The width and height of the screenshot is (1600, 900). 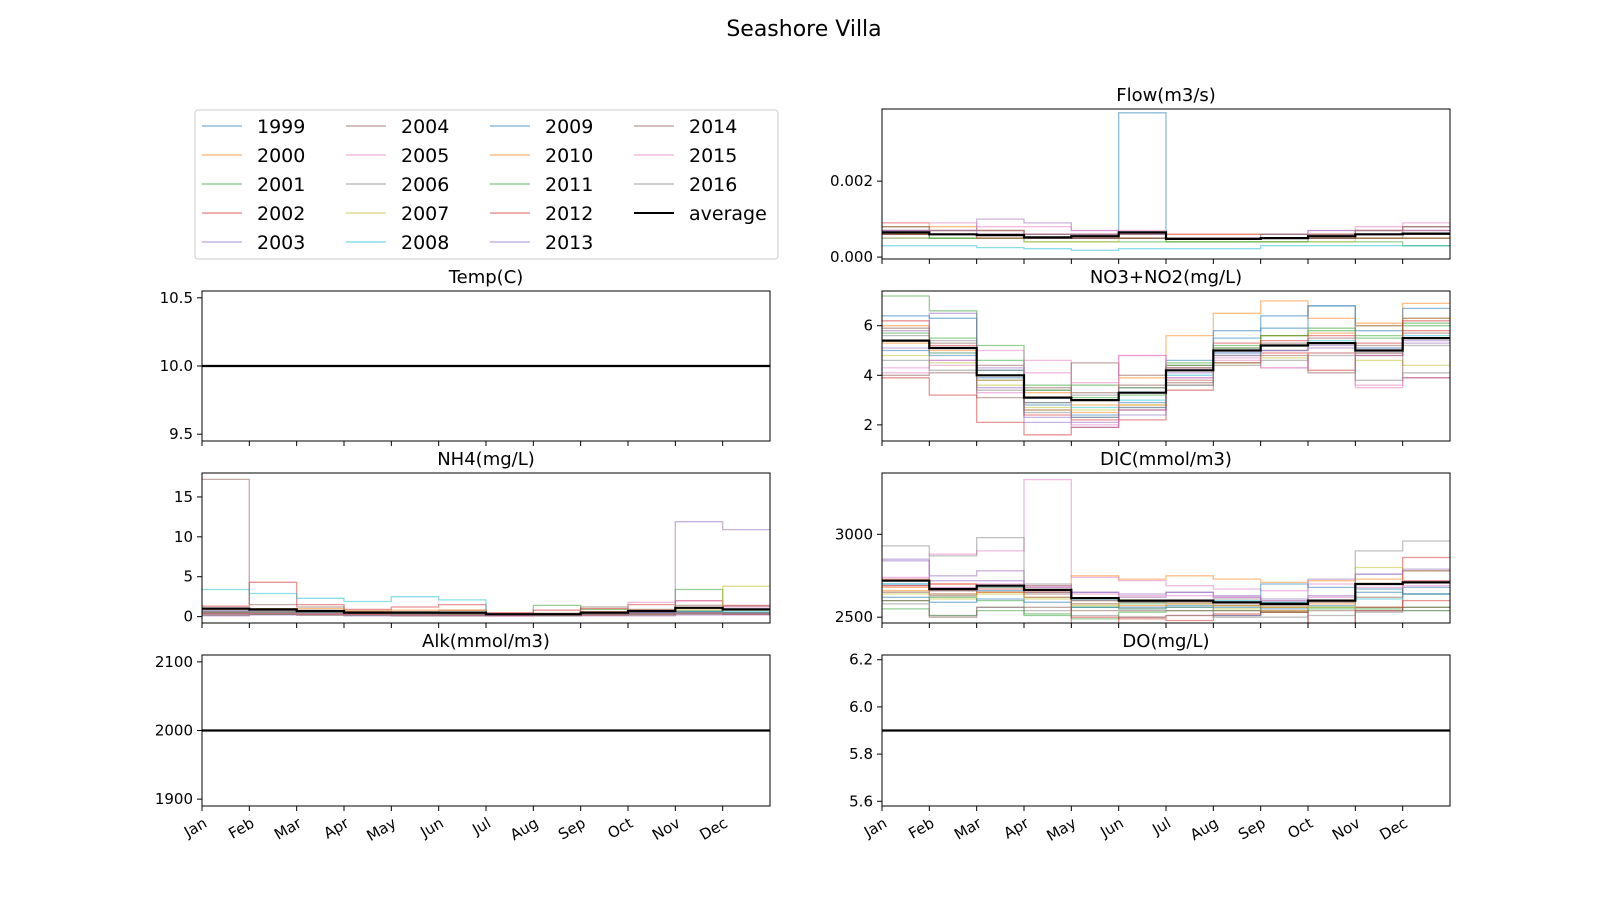 What do you see at coordinates (1166, 459) in the screenshot?
I see `panel-title: DIC(mmol/m3)` at bounding box center [1166, 459].